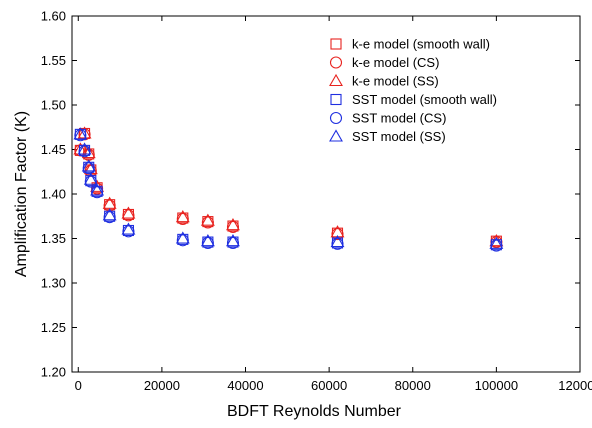 This screenshot has width=592, height=428. What do you see at coordinates (424, 99) in the screenshot?
I see `legend-label: SST model (smooth wall)` at bounding box center [424, 99].